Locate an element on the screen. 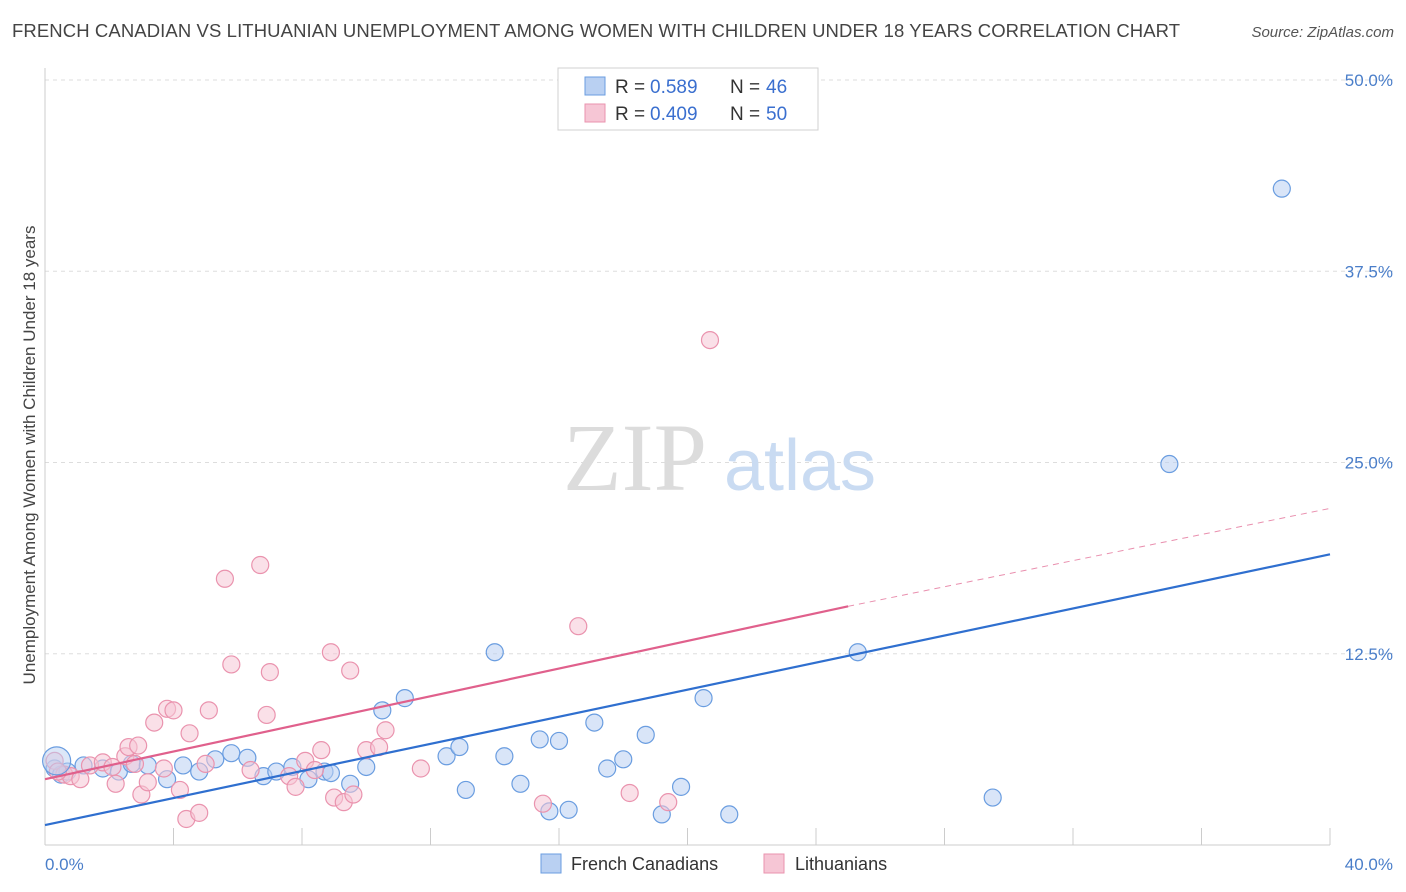 The width and height of the screenshot is (1406, 892). y-tick-label: 25.0% is located at coordinates (1369, 463).